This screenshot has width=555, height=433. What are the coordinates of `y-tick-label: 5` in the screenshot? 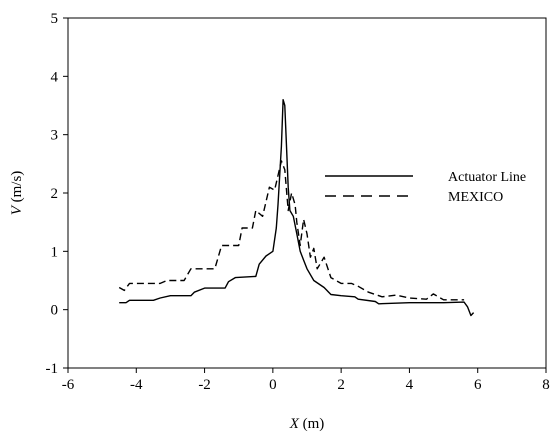 It's located at (55, 19).